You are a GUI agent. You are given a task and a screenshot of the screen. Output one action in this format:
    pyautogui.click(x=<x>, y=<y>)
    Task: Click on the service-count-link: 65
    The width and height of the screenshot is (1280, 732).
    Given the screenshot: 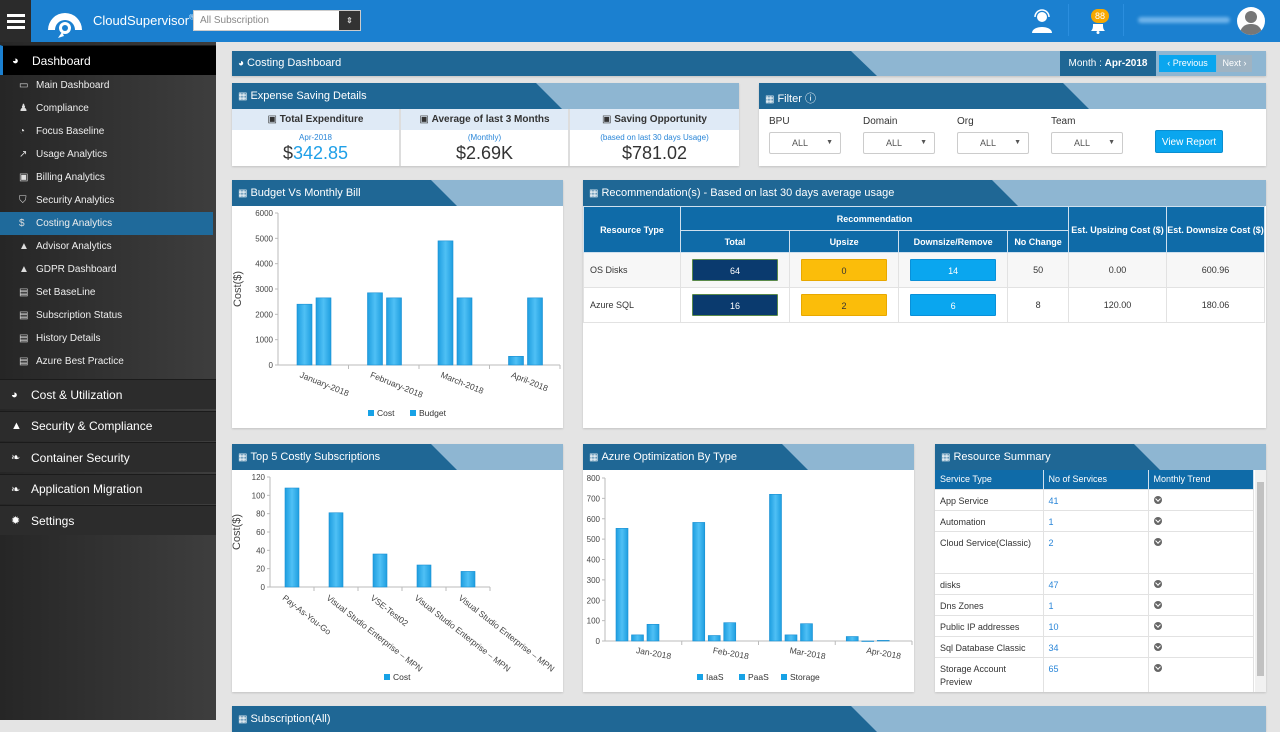 What is the action you would take?
    pyautogui.click(x=1096, y=674)
    